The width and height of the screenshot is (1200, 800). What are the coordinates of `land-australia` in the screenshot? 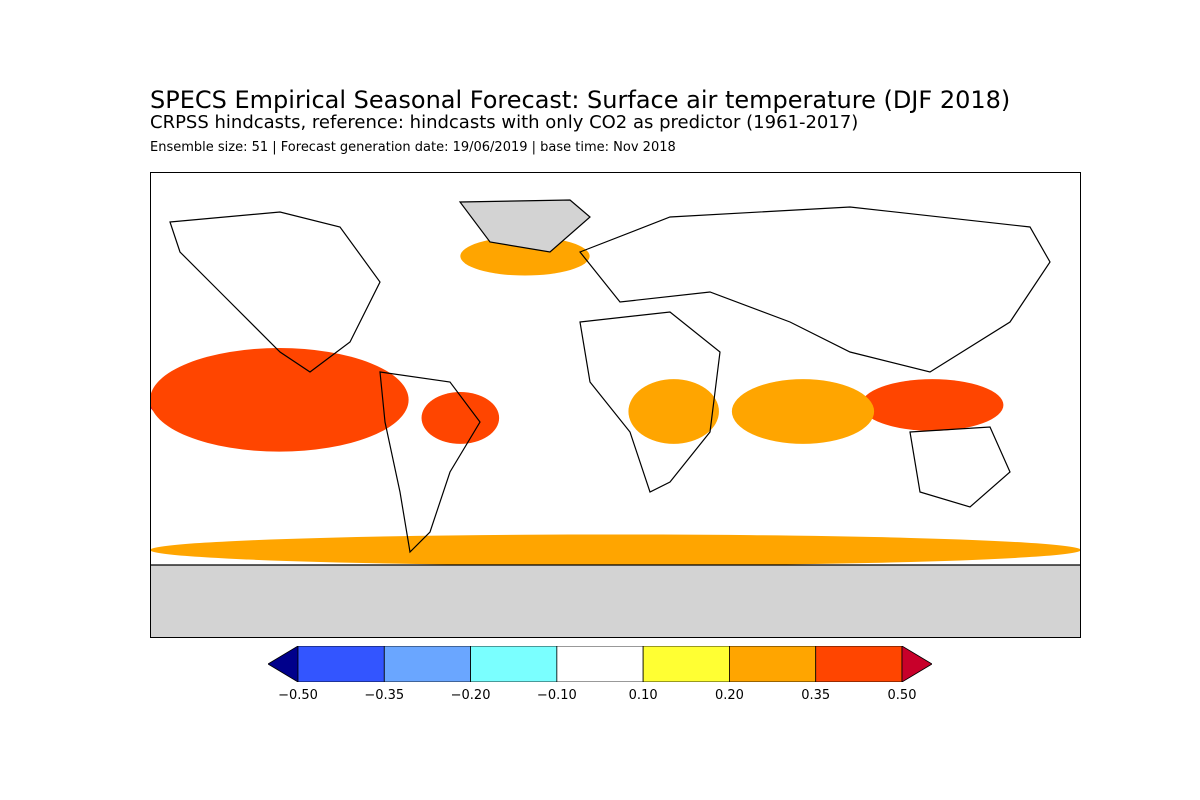 It's located at (960, 467).